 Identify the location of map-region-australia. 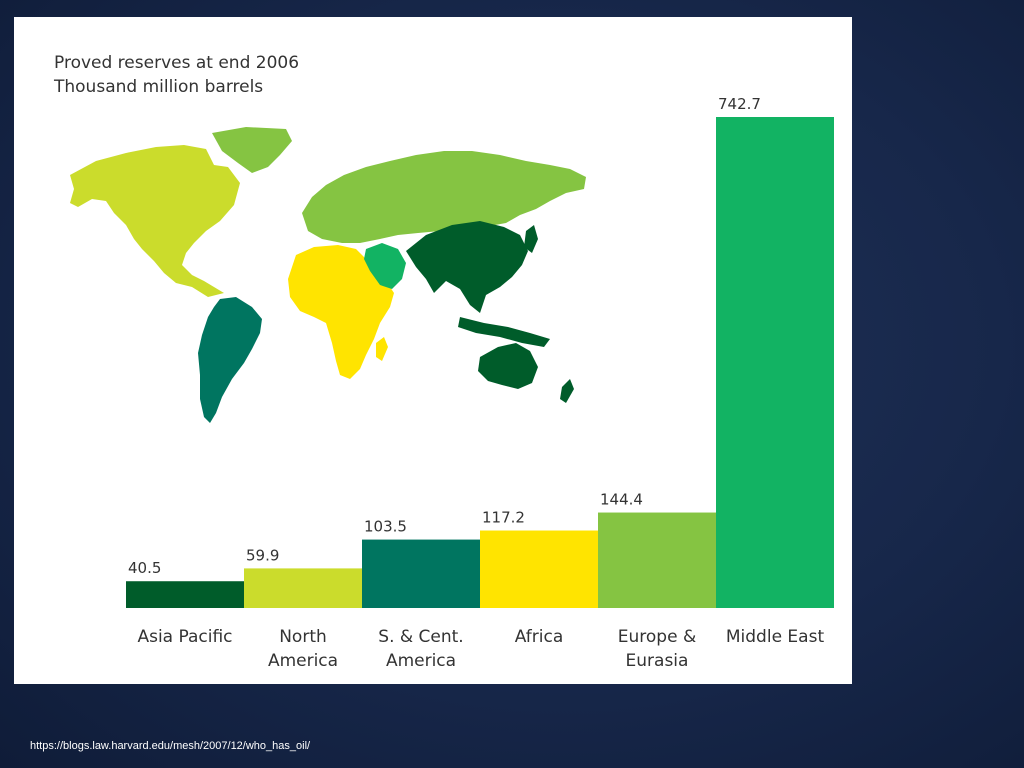
(508, 366).